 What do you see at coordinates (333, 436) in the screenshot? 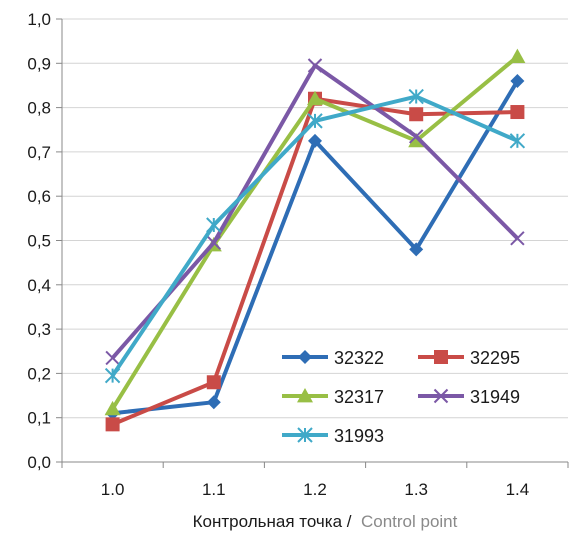
I see `legend-item-31993: 31993` at bounding box center [333, 436].